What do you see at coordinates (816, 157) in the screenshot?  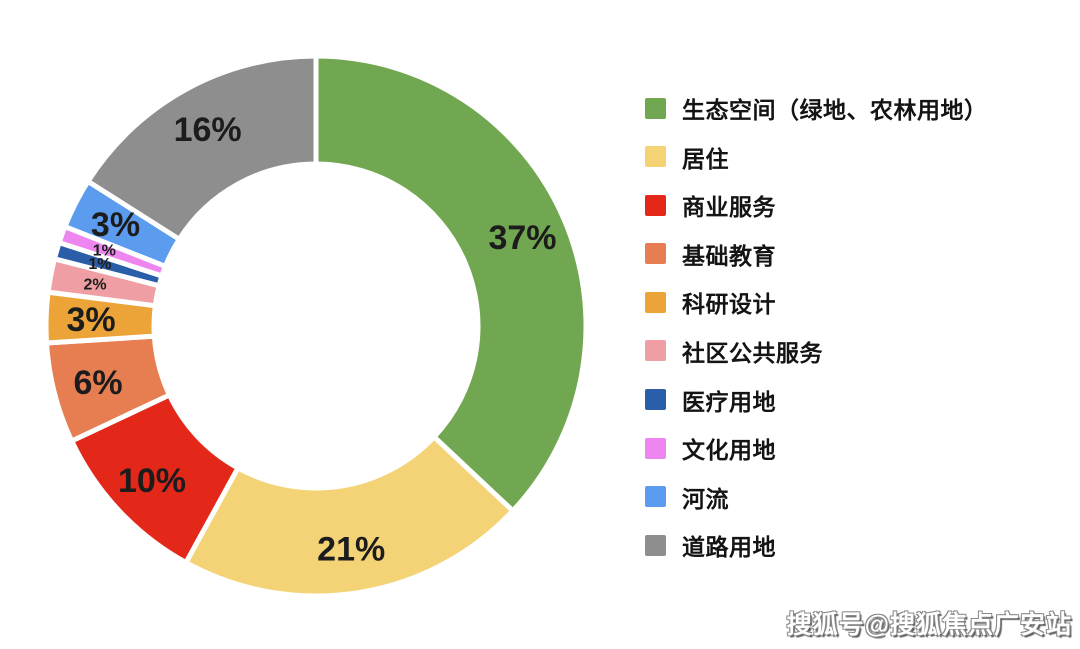 I see `legend-item: 居住` at bounding box center [816, 157].